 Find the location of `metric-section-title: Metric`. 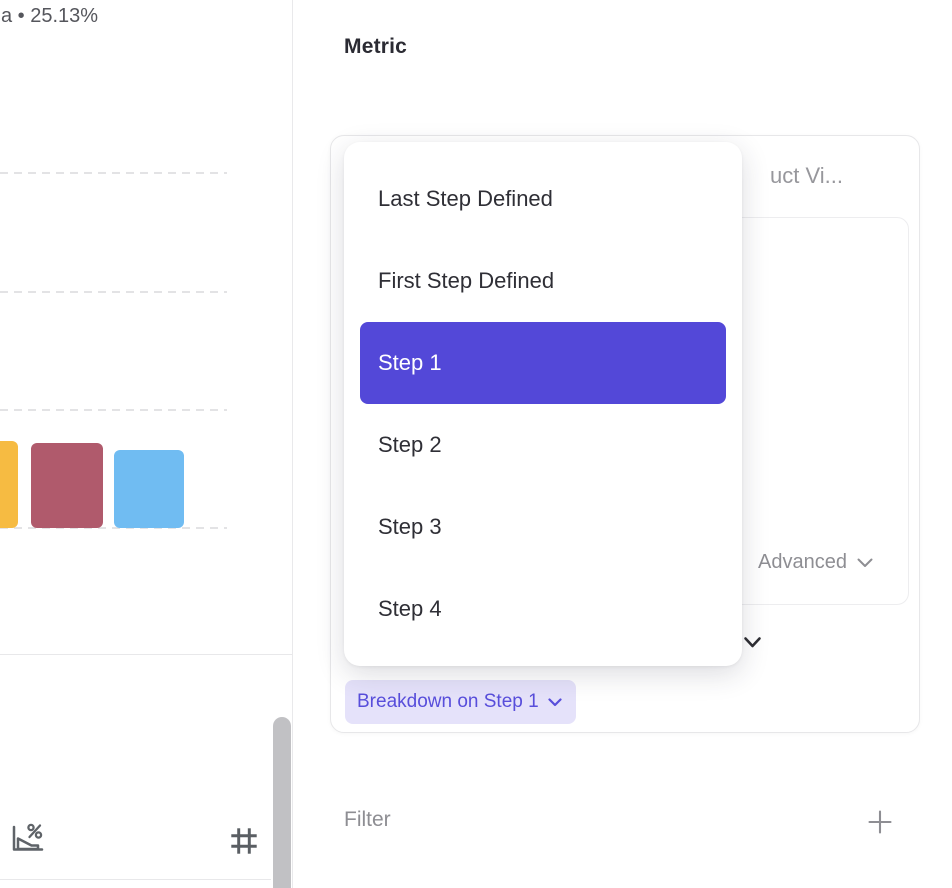

metric-section-title: Metric is located at coordinates (376, 46).